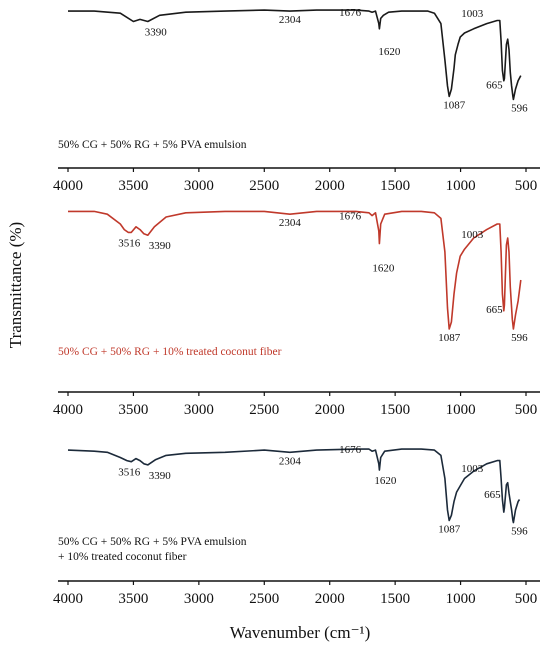 Image resolution: width=550 pixels, height=656 pixels. What do you see at coordinates (122, 557) in the screenshot?
I see `legend-label: + 10% treated coconut fiber` at bounding box center [122, 557].